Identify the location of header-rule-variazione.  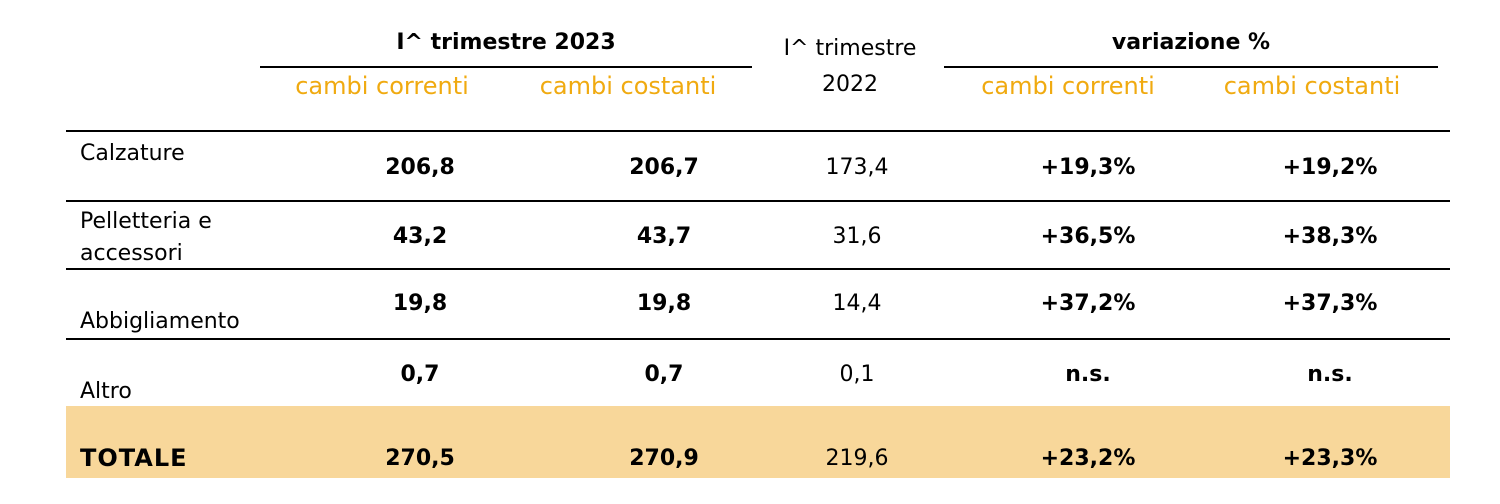
(1191, 67).